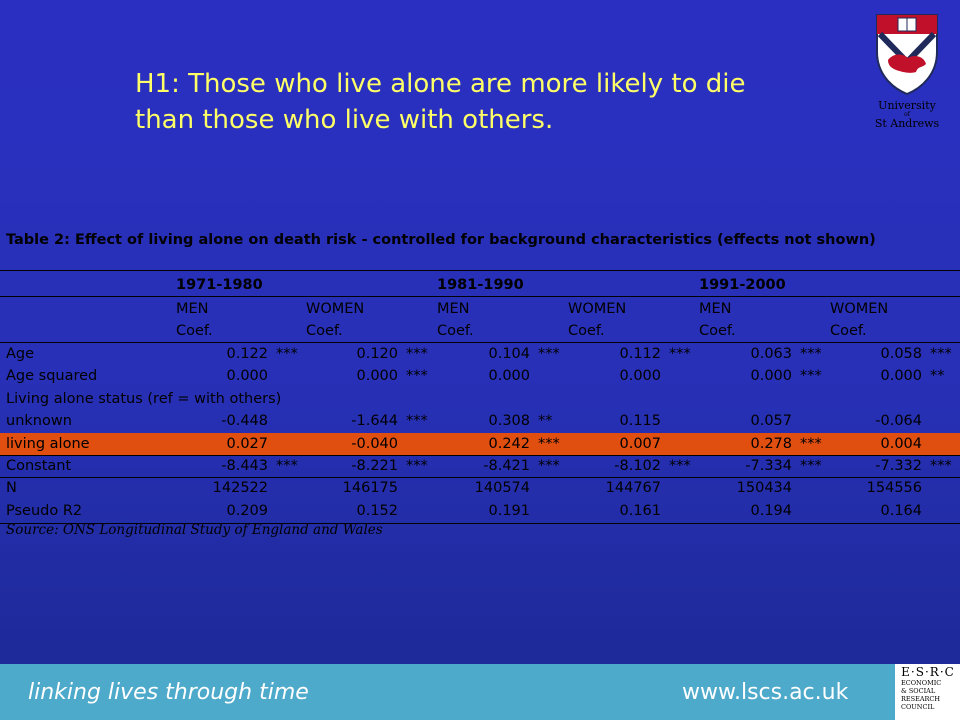 The height and width of the screenshot is (720, 960). Describe the element at coordinates (640, 421) in the screenshot. I see `coef-value: 0.115` at that location.